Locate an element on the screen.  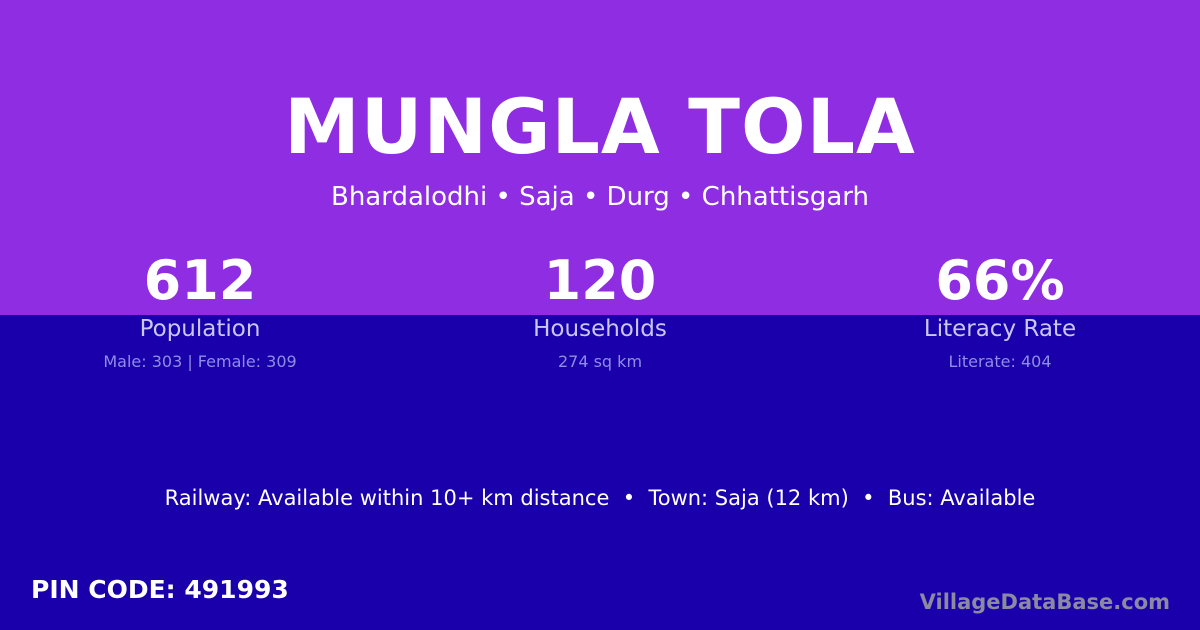
stat-detail: Literate: 404 is located at coordinates (1000, 361).